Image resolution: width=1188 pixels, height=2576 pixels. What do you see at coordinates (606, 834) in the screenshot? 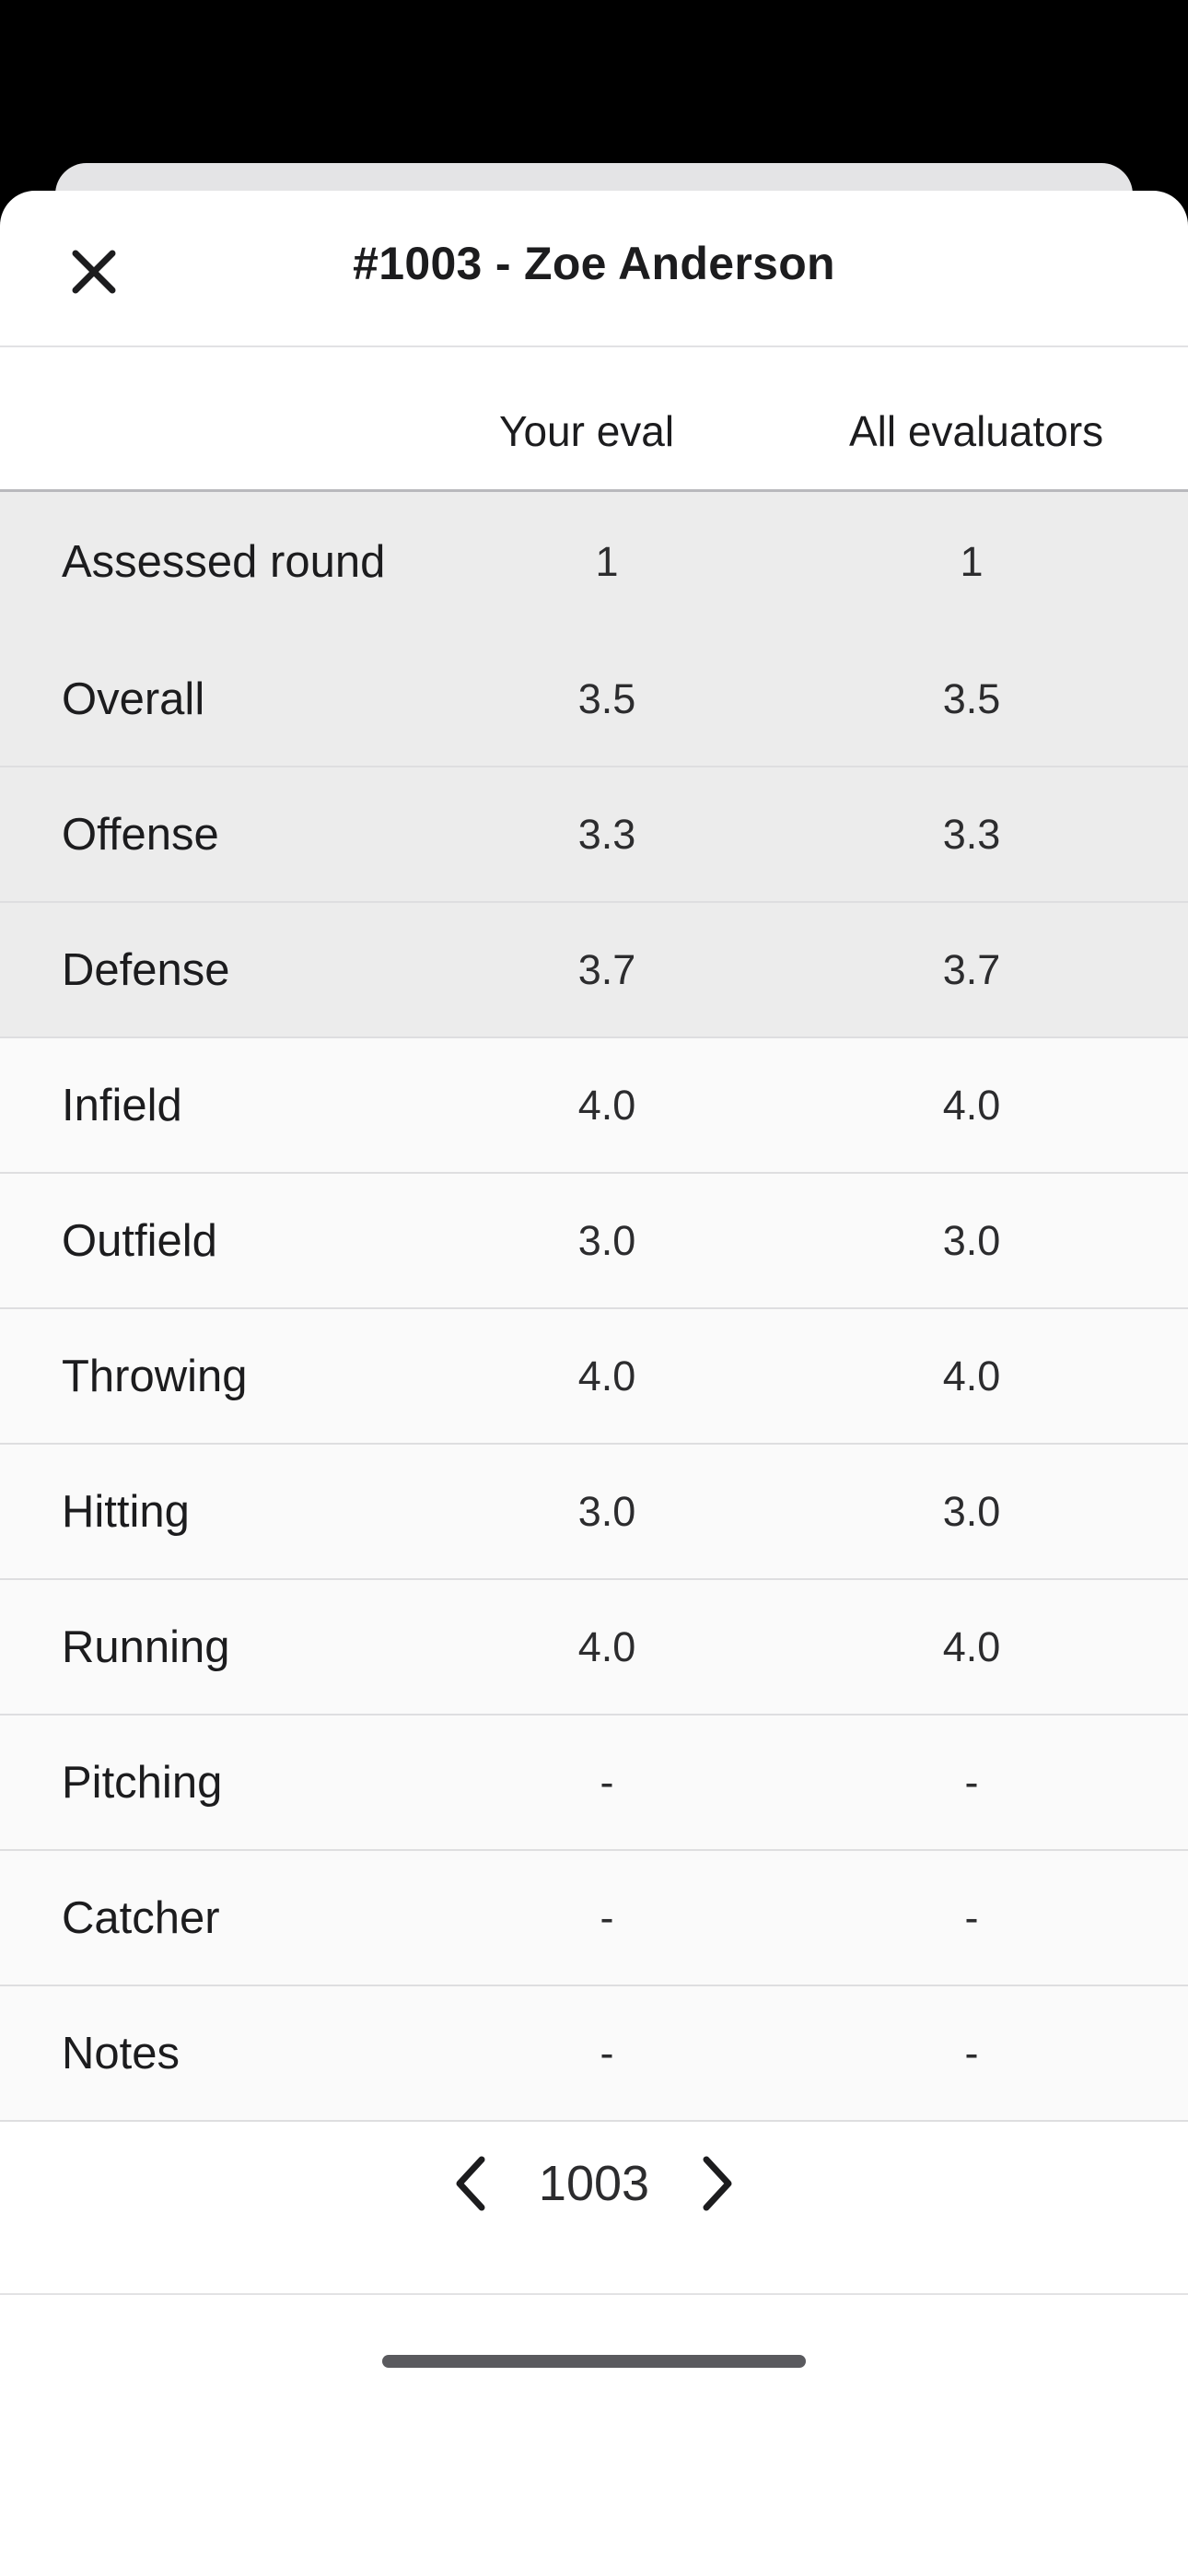
I see `your-eval-value: 3.3` at bounding box center [606, 834].